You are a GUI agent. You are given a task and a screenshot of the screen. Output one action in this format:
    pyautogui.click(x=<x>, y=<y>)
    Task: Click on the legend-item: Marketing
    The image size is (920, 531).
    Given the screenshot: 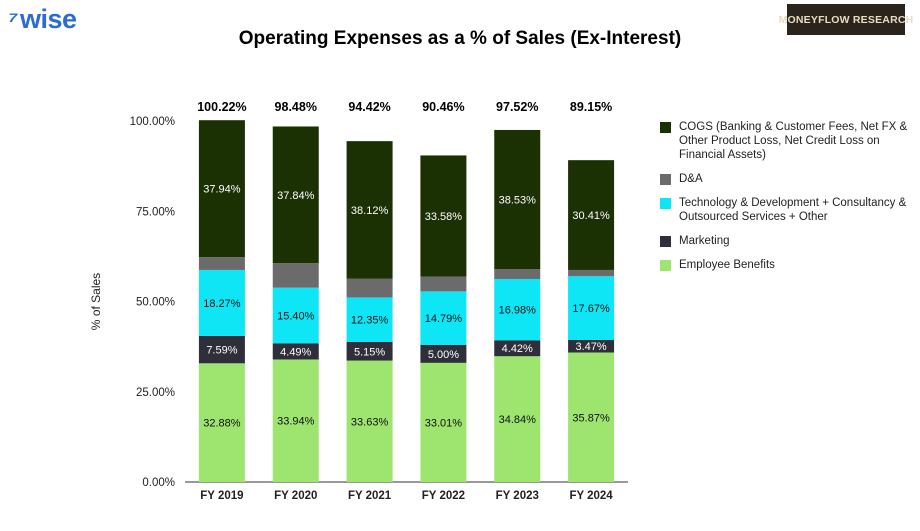 What is the action you would take?
    pyautogui.click(x=785, y=241)
    